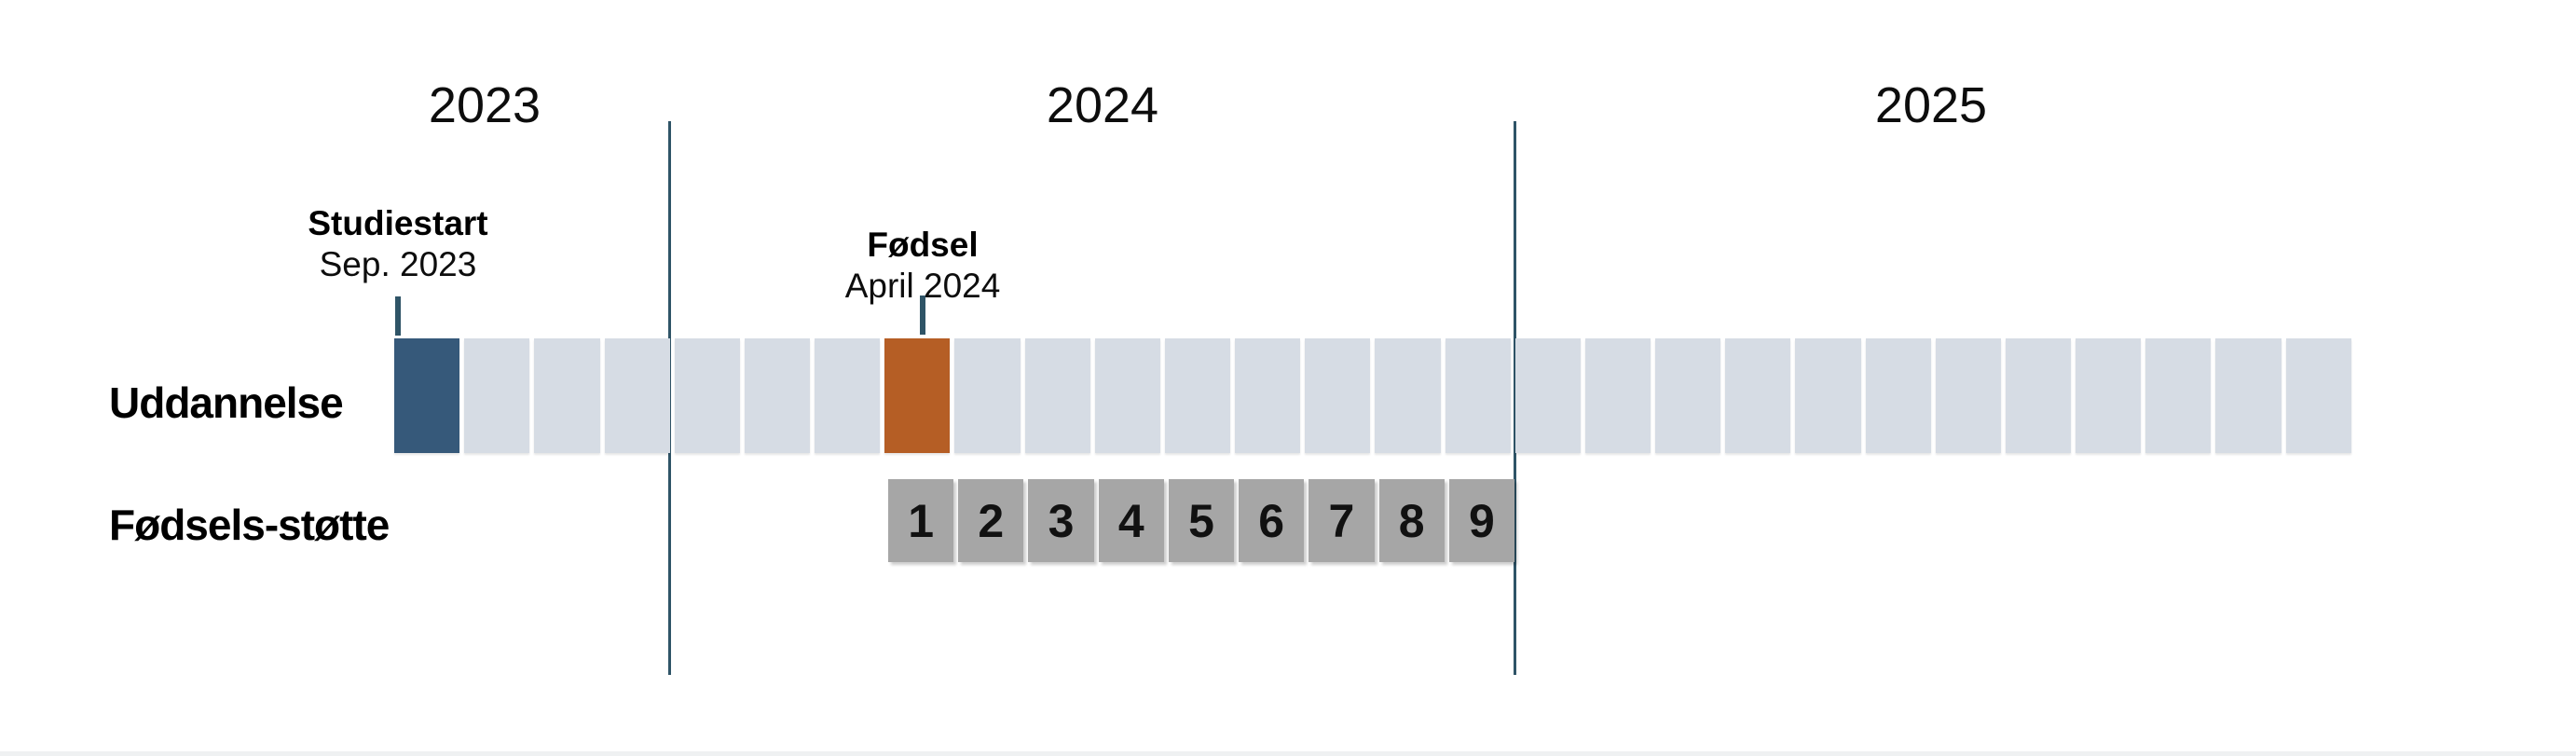  Describe the element at coordinates (1288, 754) in the screenshot. I see `bottom-edge-strip` at that location.